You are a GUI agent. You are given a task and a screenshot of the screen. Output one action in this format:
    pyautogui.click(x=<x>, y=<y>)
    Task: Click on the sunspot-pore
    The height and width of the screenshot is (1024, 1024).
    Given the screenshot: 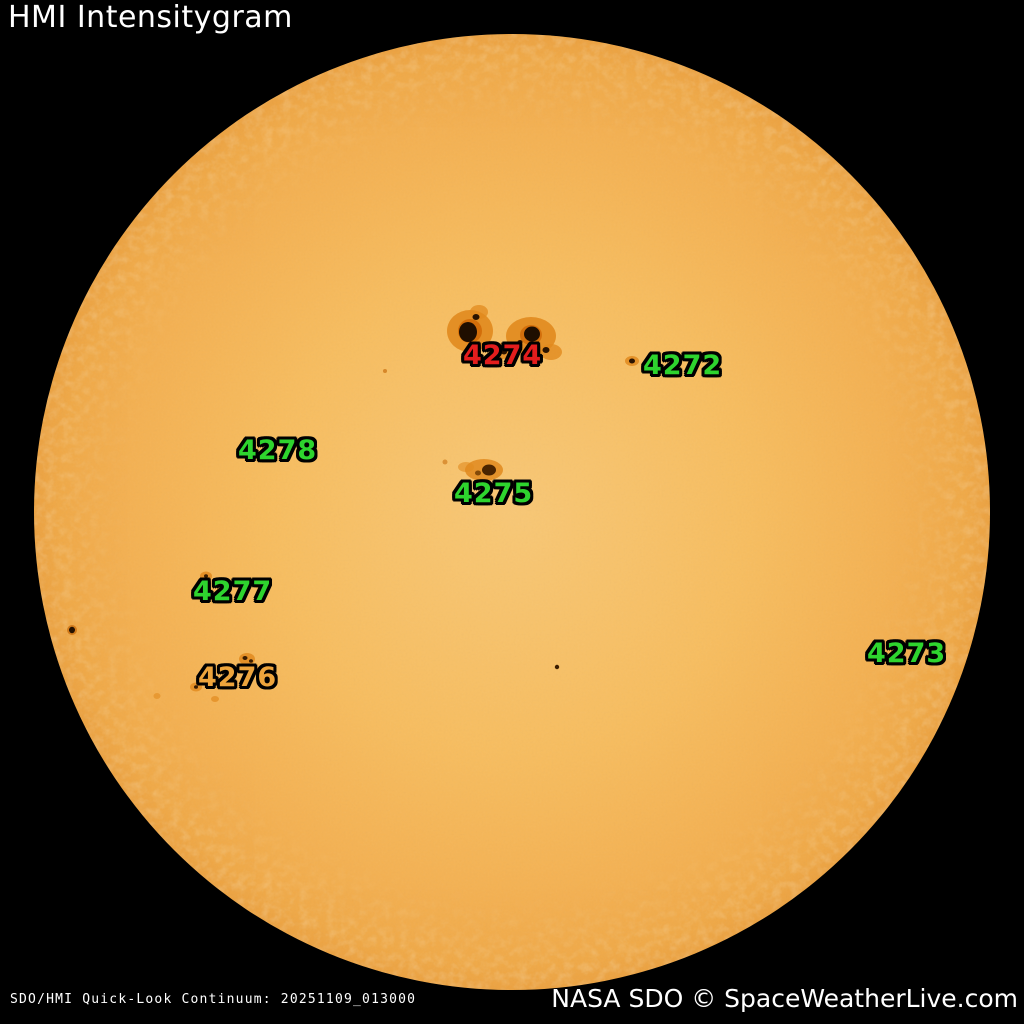 What is the action you would take?
    pyautogui.click(x=557, y=667)
    